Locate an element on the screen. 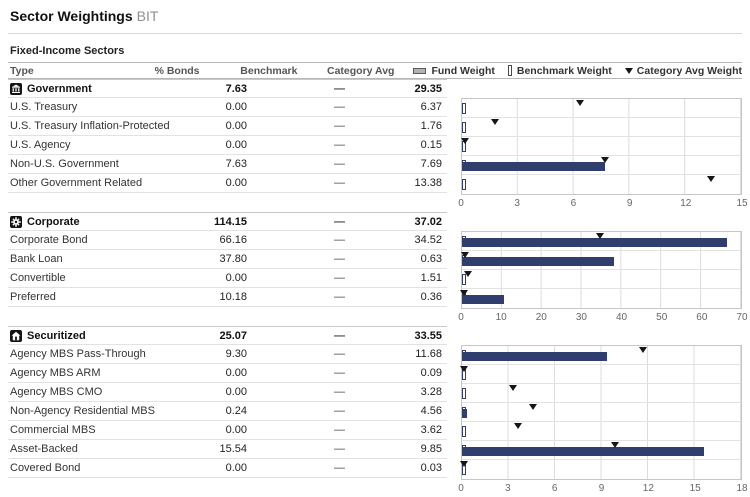 This screenshot has width=750, height=497. table-group-label: Fixed-Income Sectors is located at coordinates (67, 51).